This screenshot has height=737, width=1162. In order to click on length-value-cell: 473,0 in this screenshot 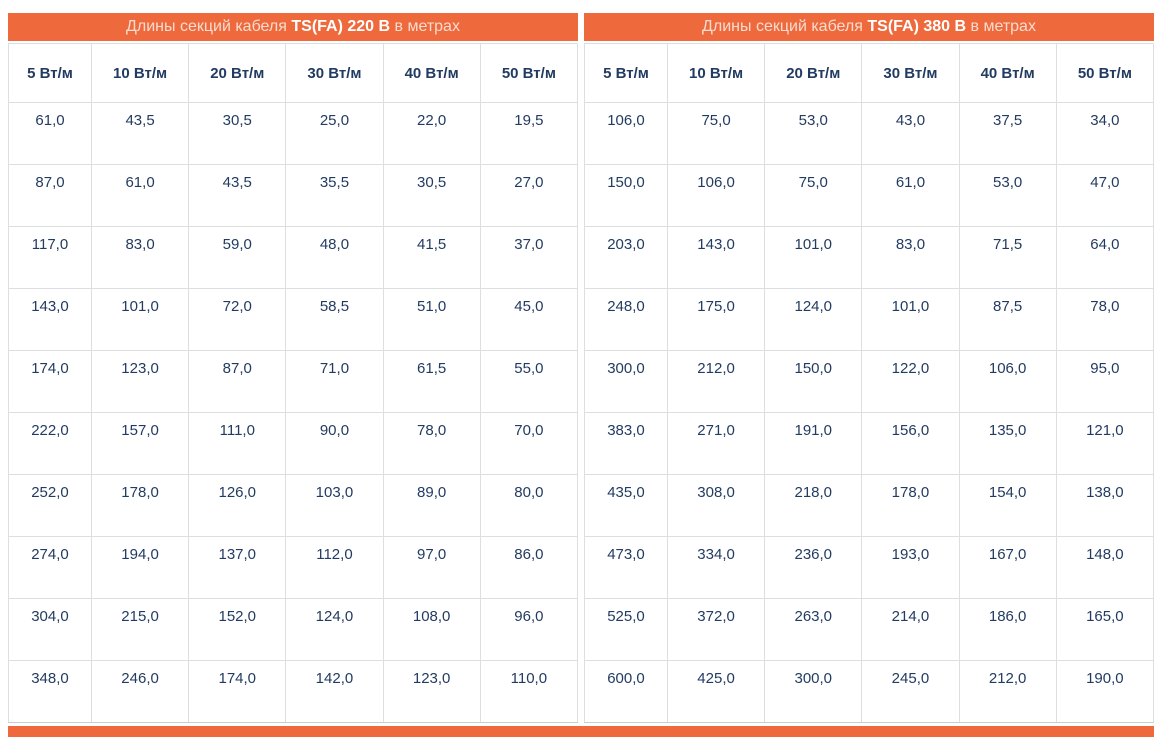, I will do `click(626, 567)`.